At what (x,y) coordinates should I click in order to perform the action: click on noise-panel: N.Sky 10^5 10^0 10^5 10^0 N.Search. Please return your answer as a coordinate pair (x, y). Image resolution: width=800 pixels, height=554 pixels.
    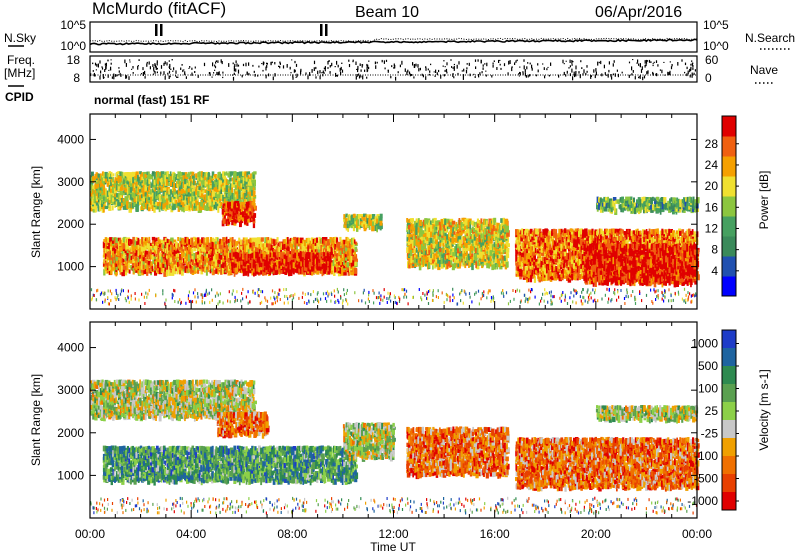
    Looking at the image, I should click on (399, 35).